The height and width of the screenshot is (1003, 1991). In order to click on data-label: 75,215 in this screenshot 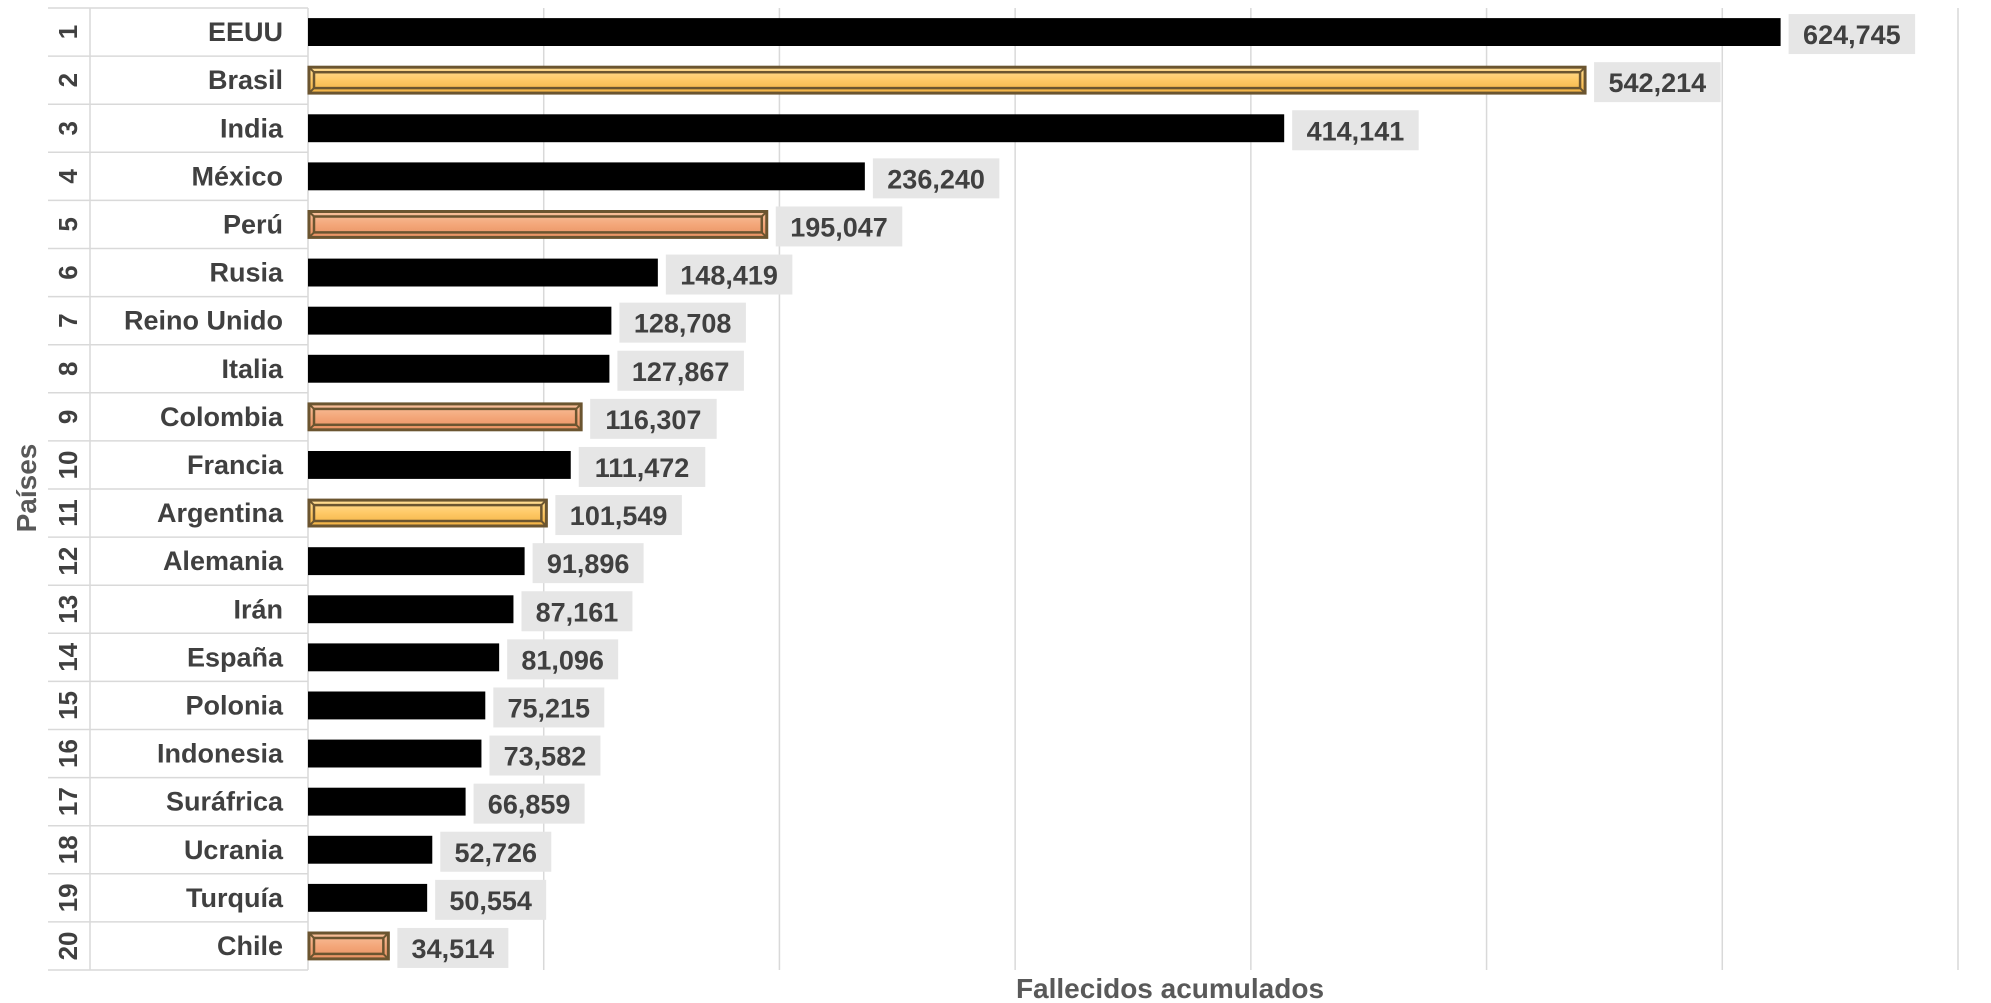, I will do `click(549, 707)`.